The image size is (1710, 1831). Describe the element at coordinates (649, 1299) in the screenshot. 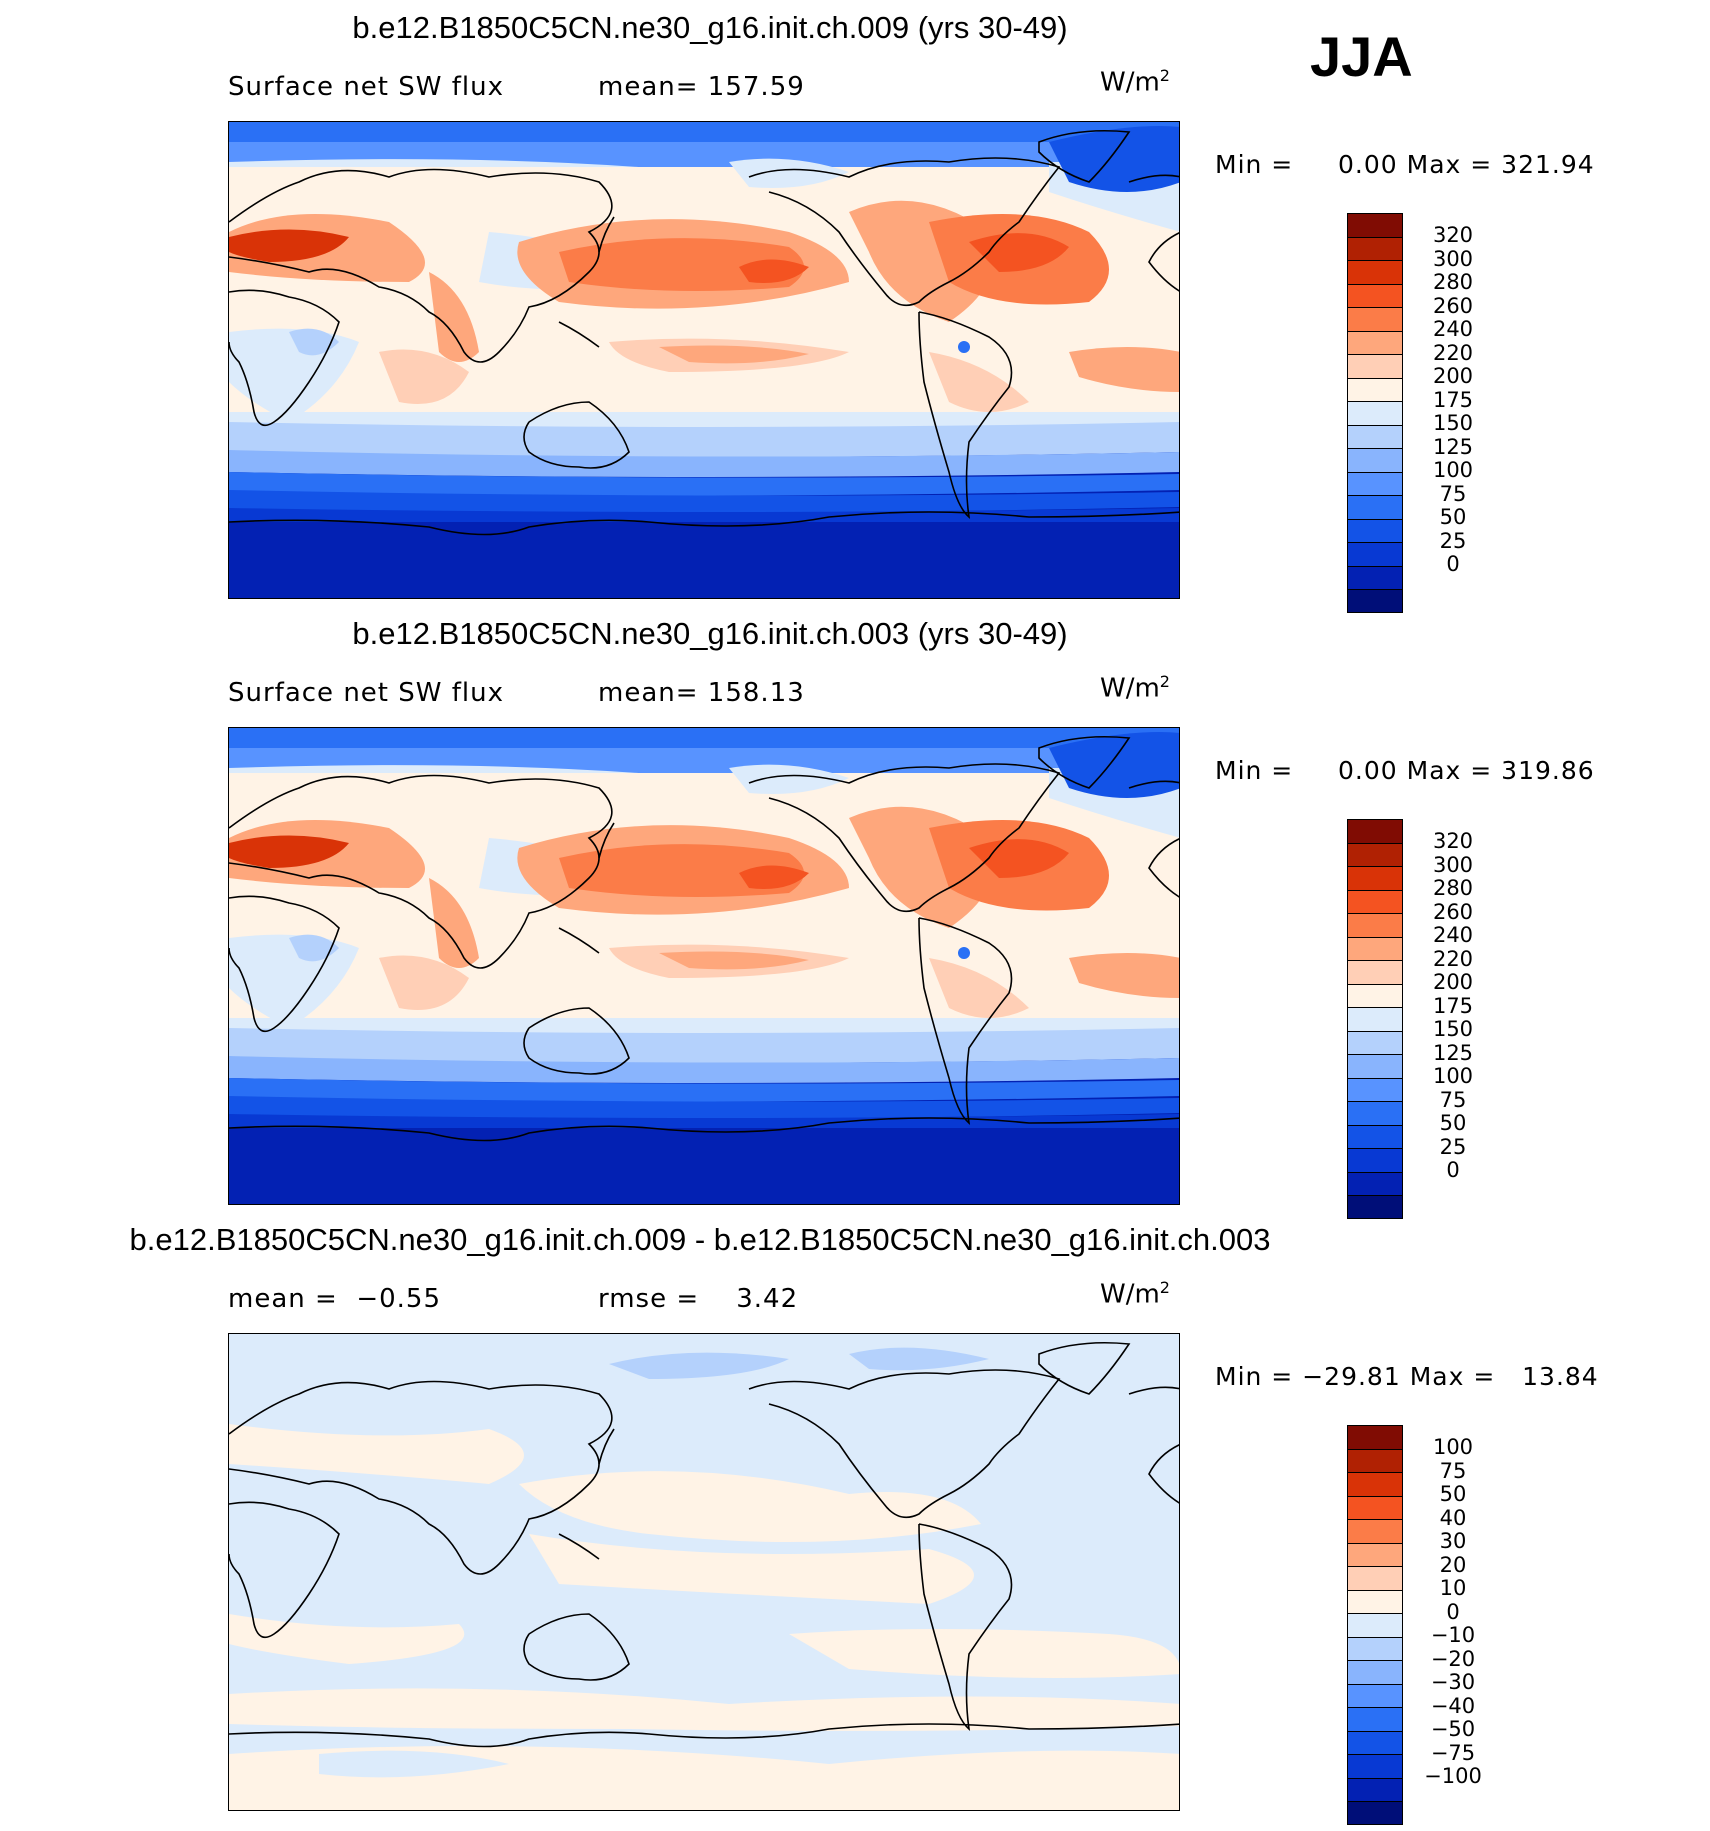

I see `rmse-label: rmse =` at that location.